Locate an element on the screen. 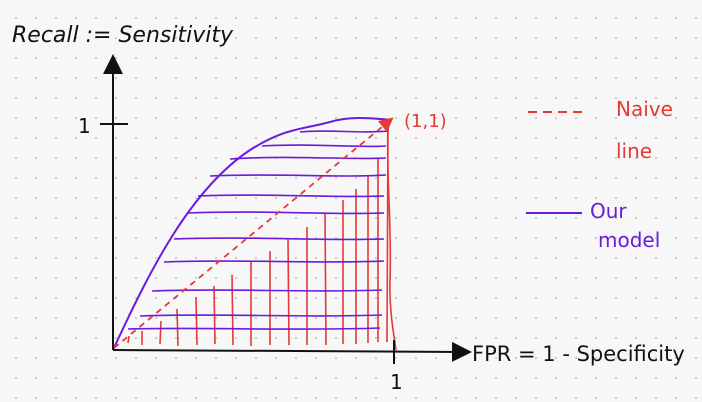 The height and width of the screenshot is (402, 702). y-tick-label: 1 is located at coordinates (84, 126).